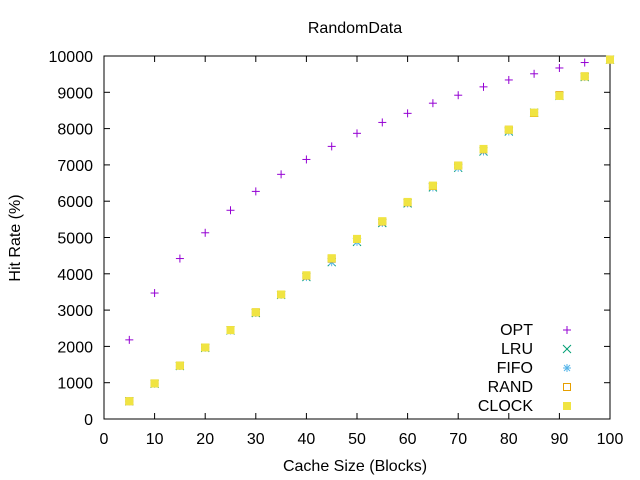 The height and width of the screenshot is (480, 640). I want to click on legend: OPT LRU FIFO RAND CLOCK, so click(525, 368).